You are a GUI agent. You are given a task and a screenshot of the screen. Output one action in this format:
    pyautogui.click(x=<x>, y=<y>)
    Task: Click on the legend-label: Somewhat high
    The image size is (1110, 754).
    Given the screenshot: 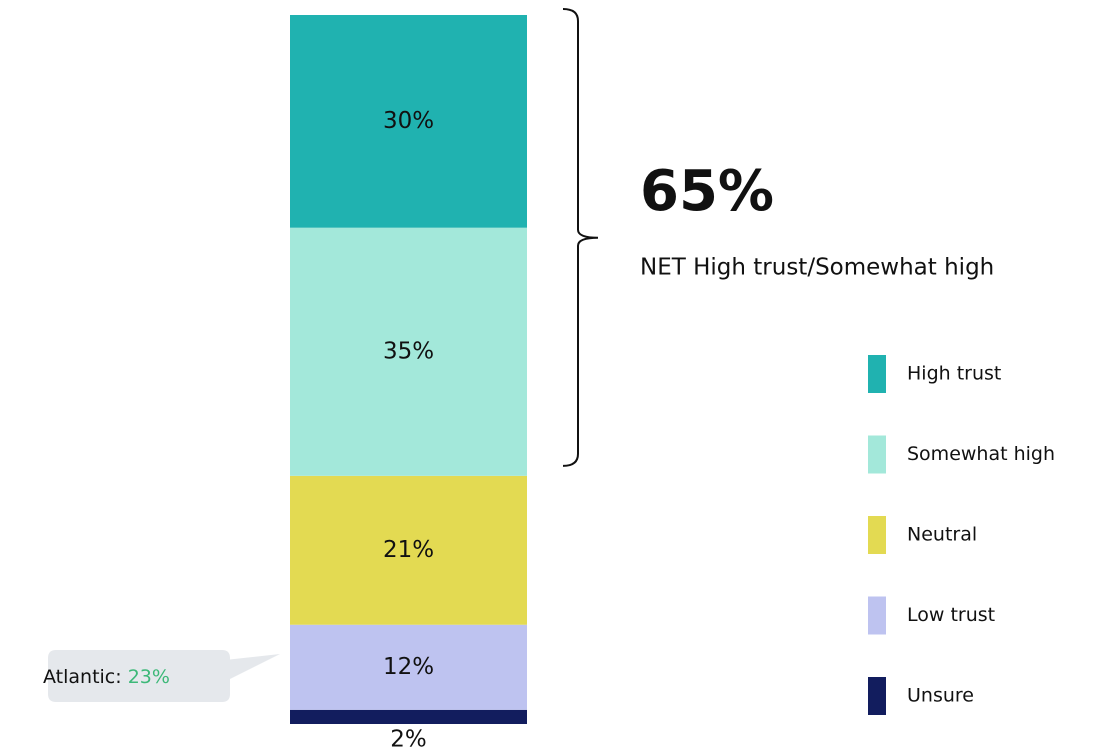 What is the action you would take?
    pyautogui.click(x=981, y=454)
    